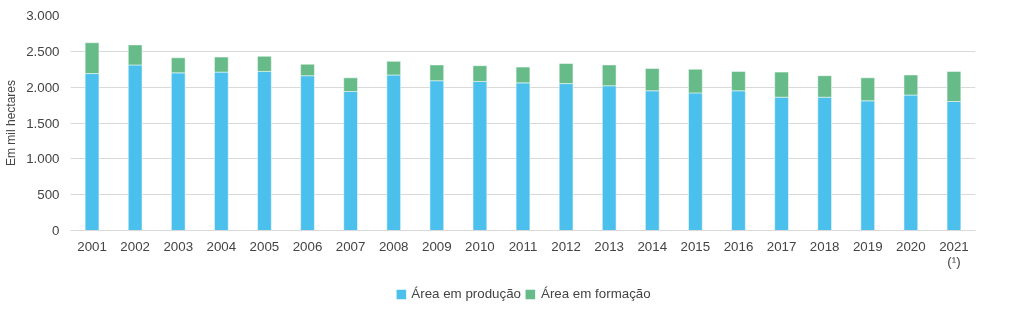 The width and height of the screenshot is (1013, 327). I want to click on x-tick-label: 2016, so click(738, 246).